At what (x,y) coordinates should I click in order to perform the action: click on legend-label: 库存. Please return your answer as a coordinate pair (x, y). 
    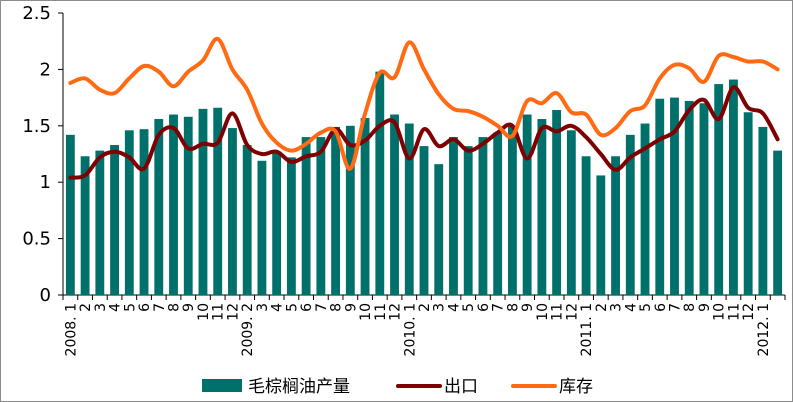
    Looking at the image, I should click on (576, 387).